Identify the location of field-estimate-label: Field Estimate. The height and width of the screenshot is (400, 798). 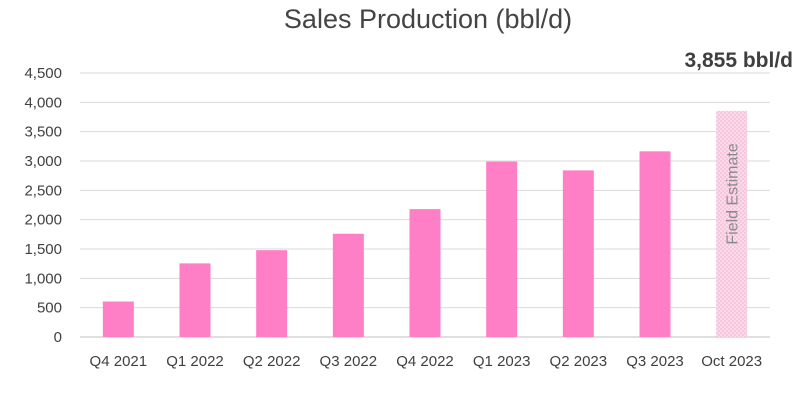
(733, 193).